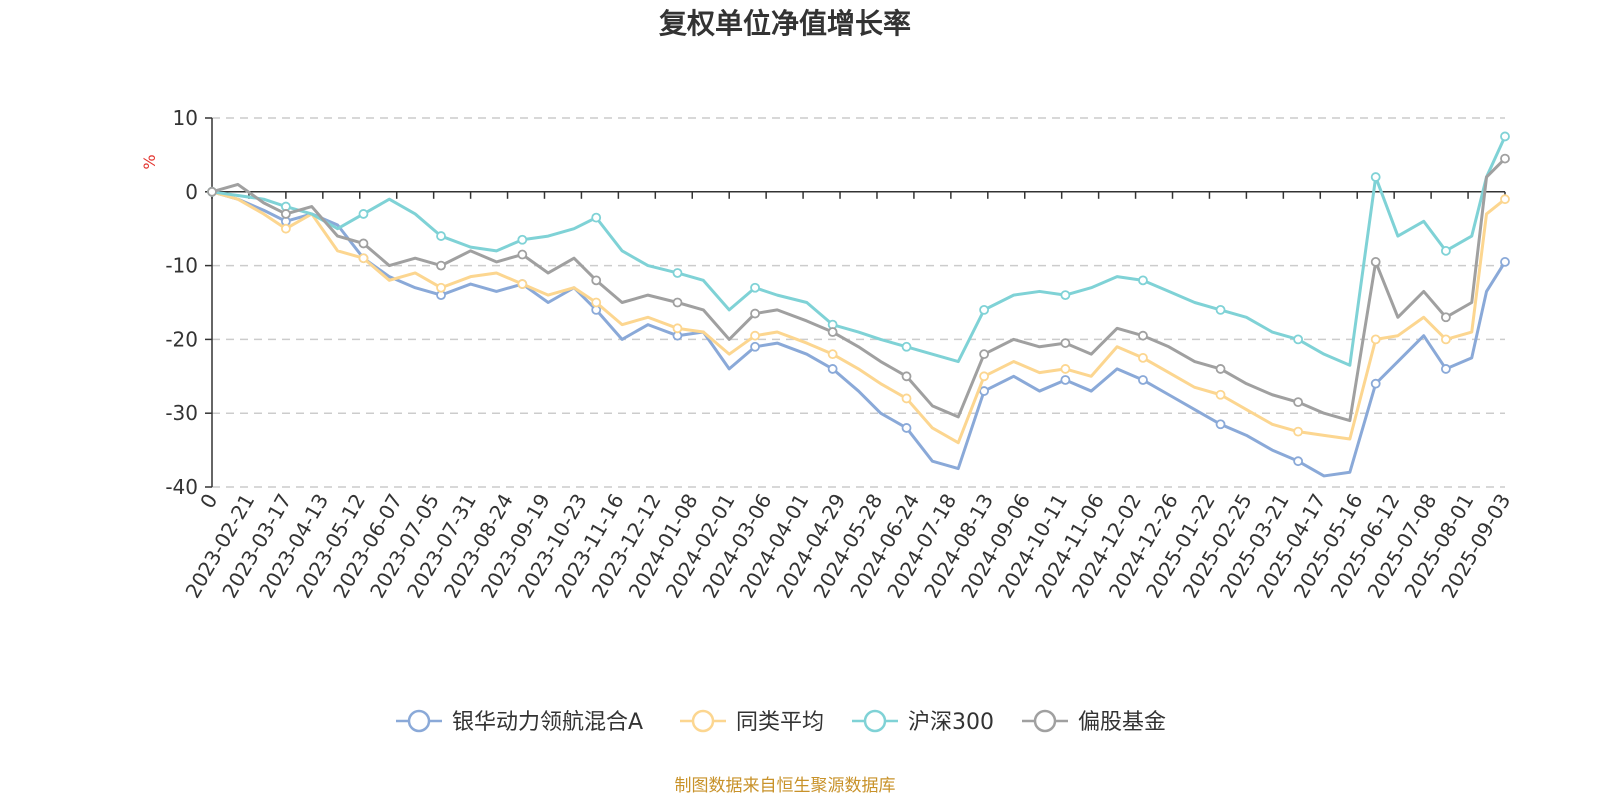 This screenshot has width=1600, height=800. I want to click on x-tick-label: 0, so click(208, 501).